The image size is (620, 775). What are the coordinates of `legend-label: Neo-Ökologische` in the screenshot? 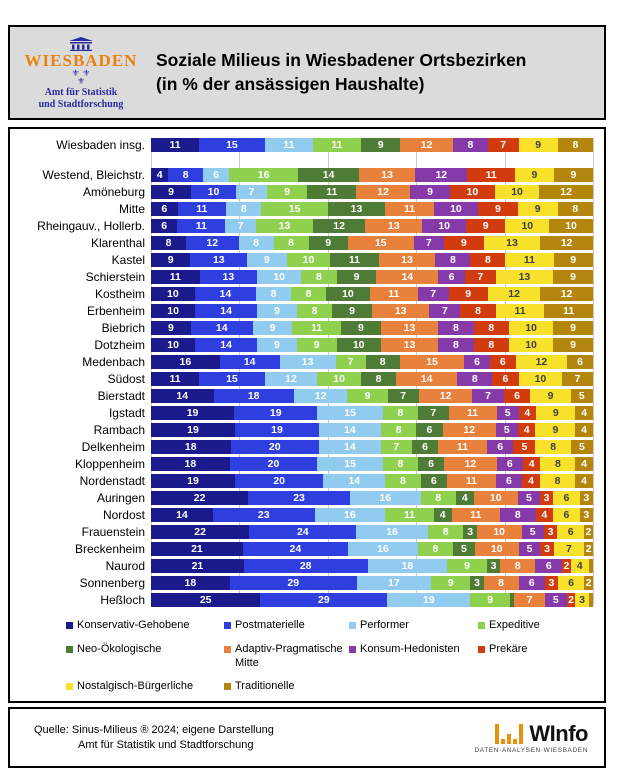 It's located at (119, 648).